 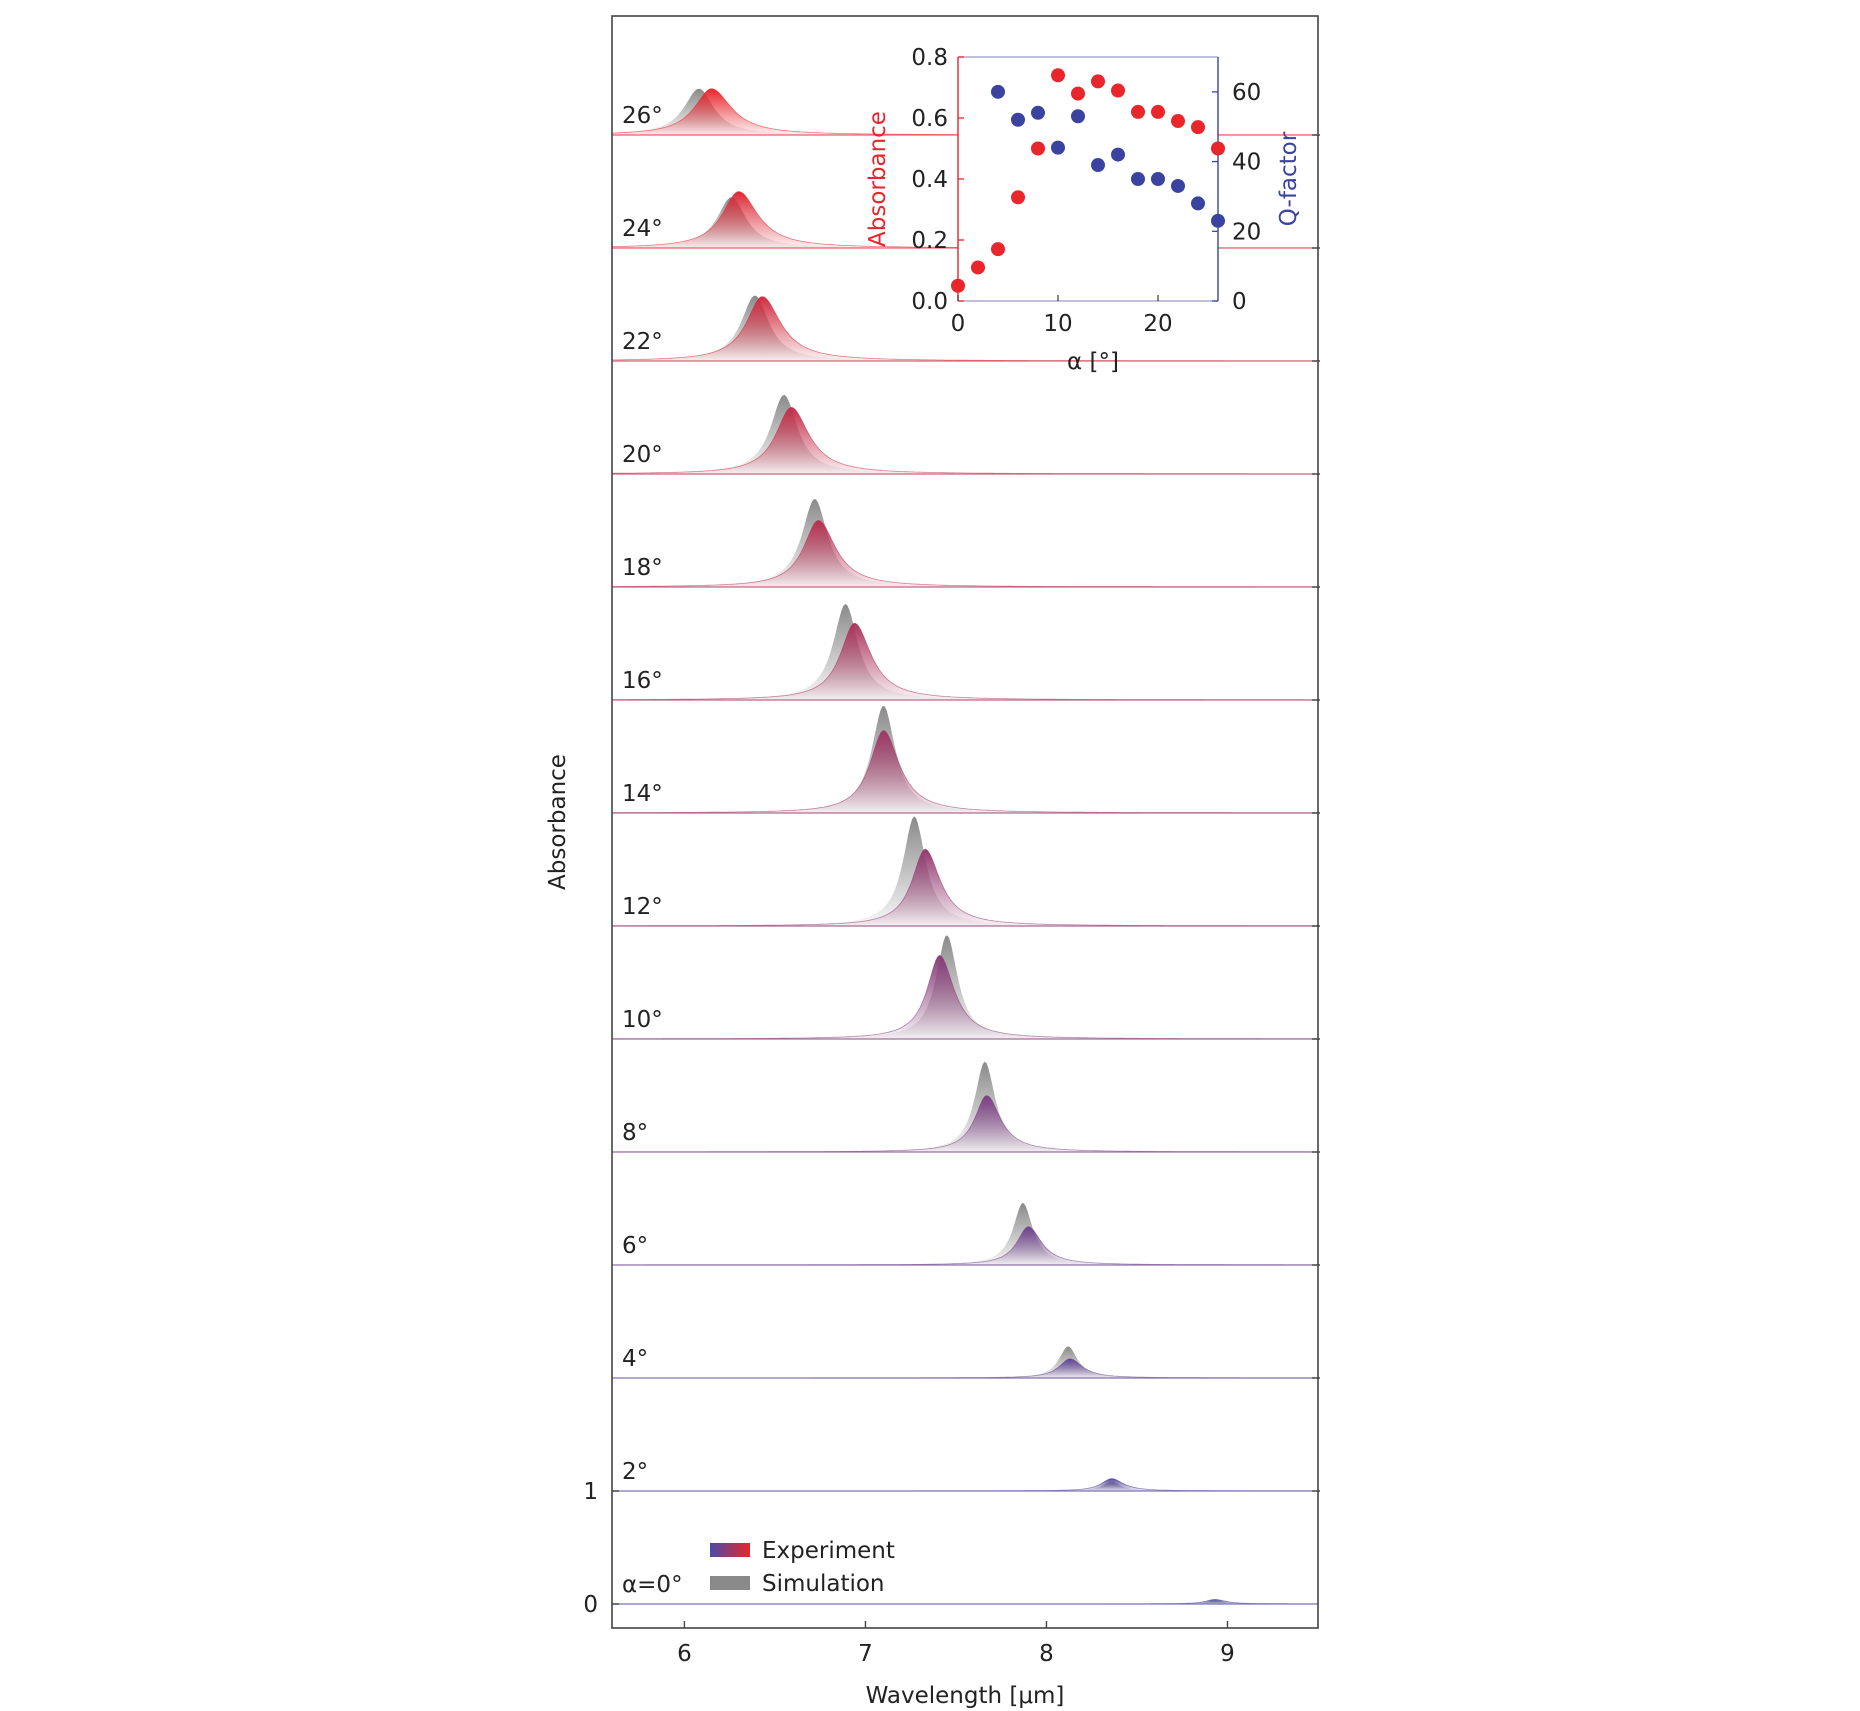 I want to click on inset-y-tick-label: 0.0, so click(x=929, y=302).